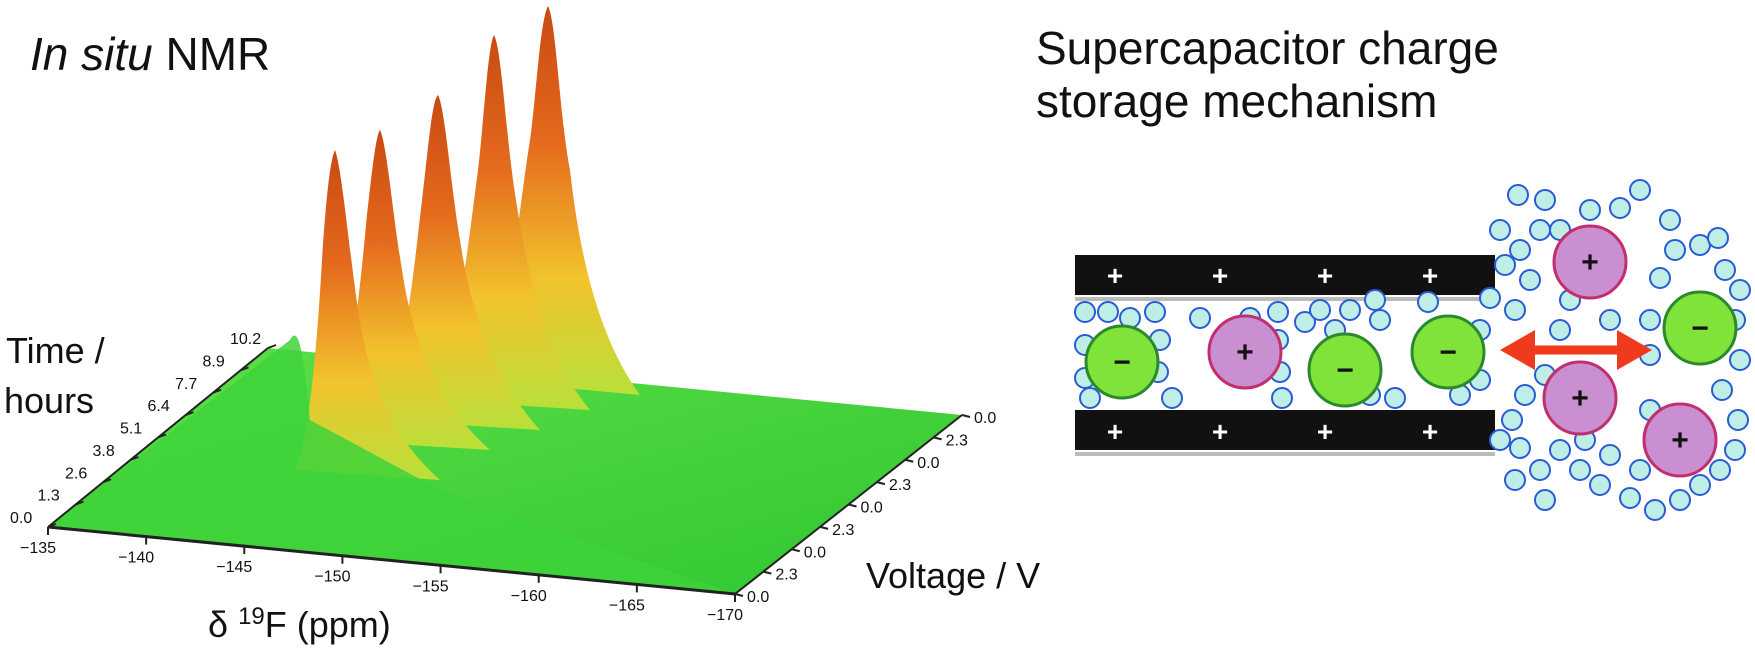 Image resolution: width=1755 pixels, height=657 pixels. What do you see at coordinates (49, 496) in the screenshot?
I see `time-tick-label: 1.3` at bounding box center [49, 496].